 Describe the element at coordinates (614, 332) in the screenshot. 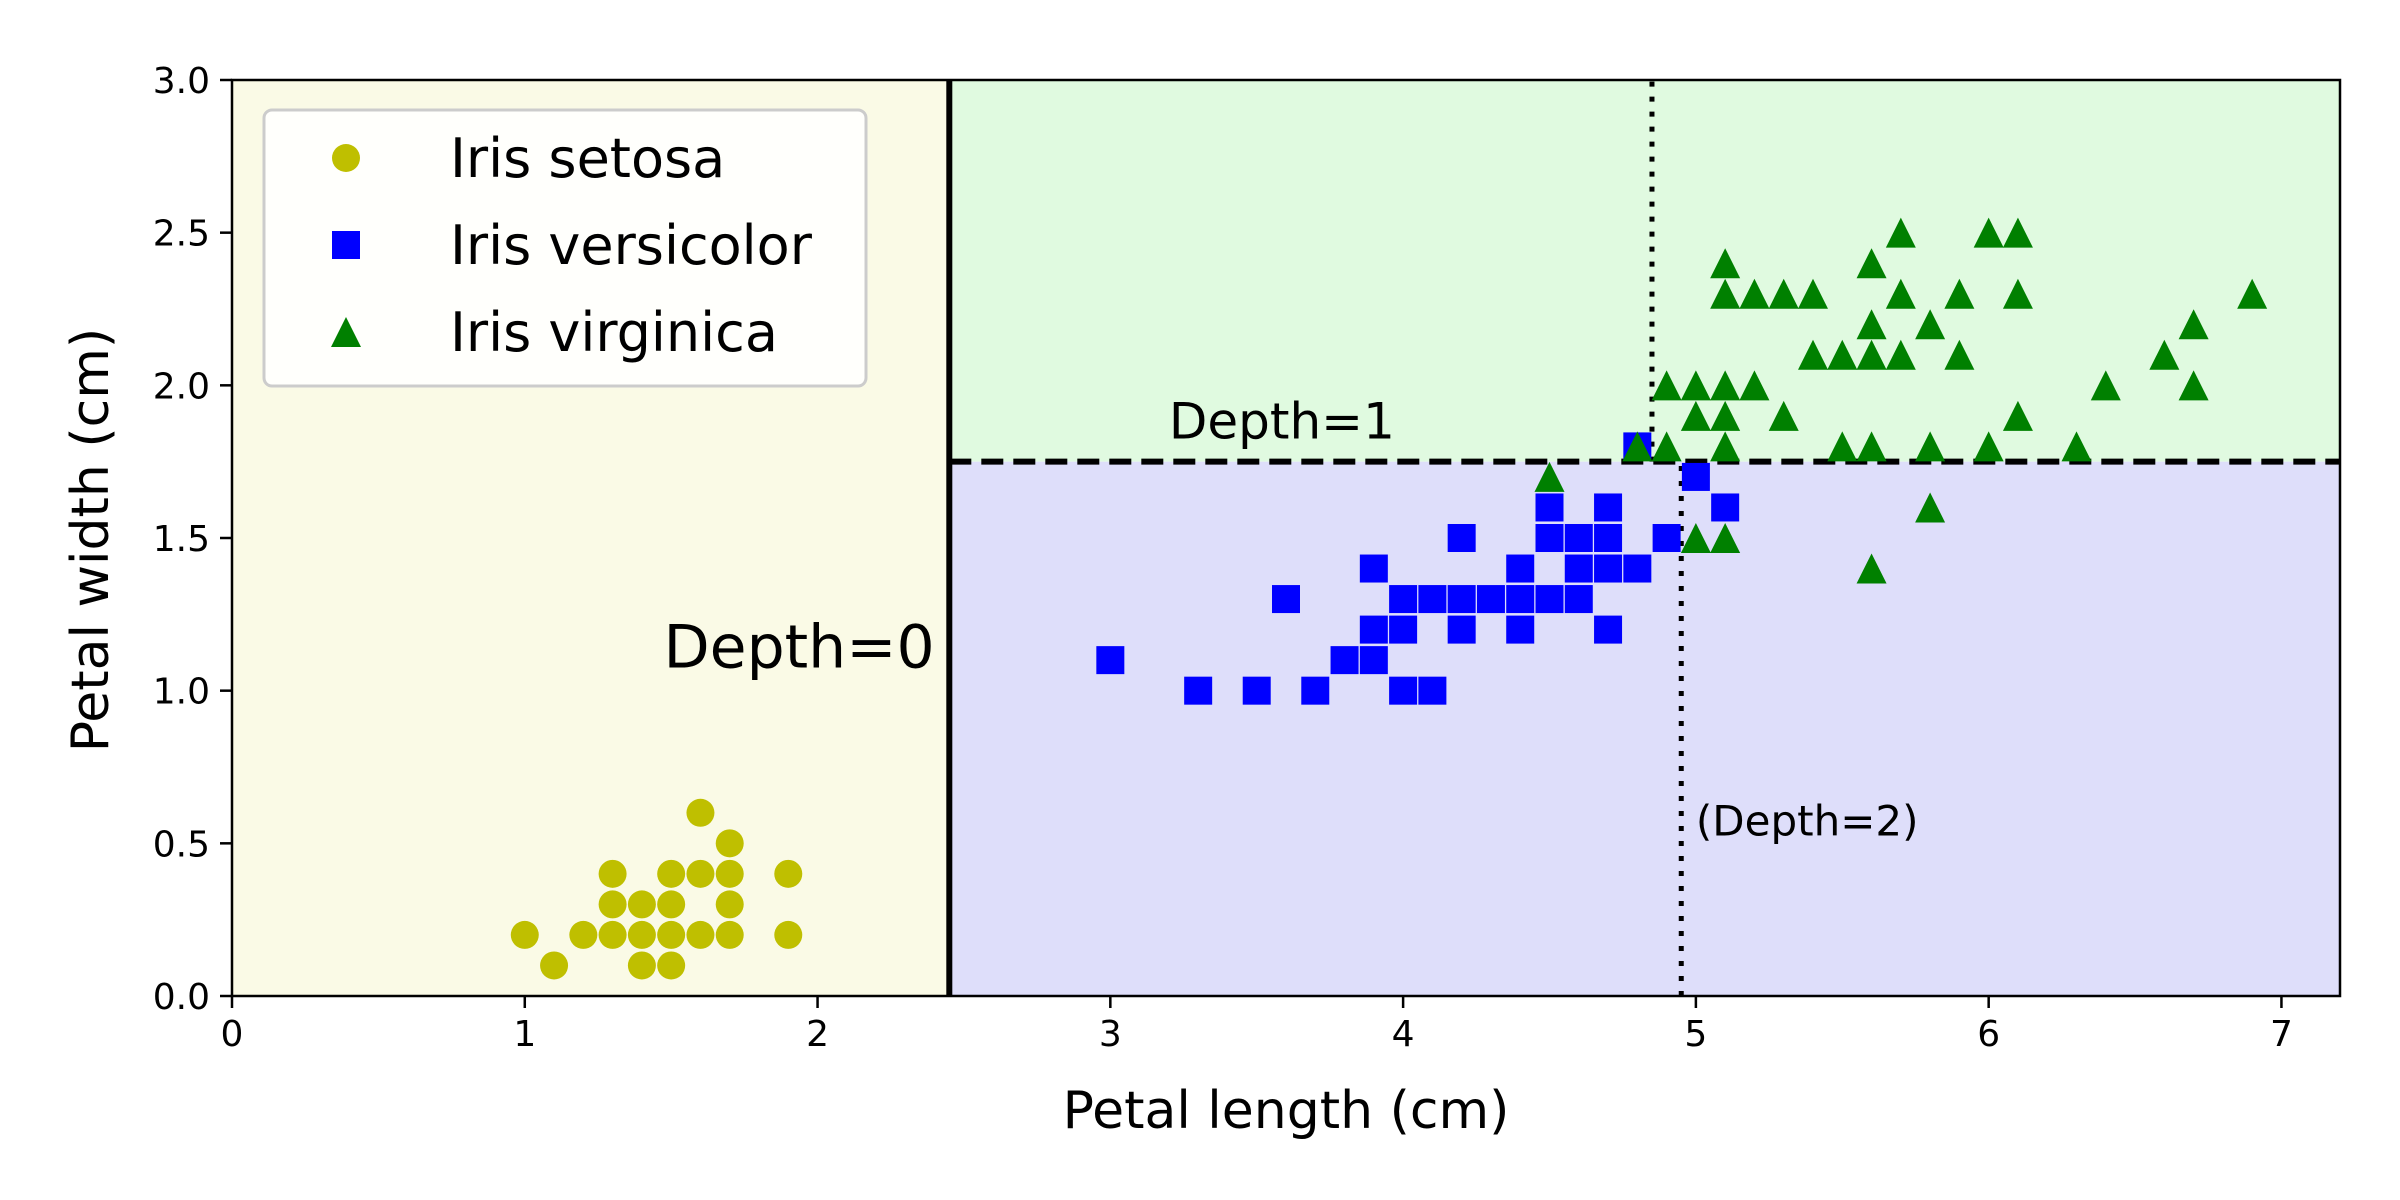

I see `legend-label: Iris virginica` at that location.